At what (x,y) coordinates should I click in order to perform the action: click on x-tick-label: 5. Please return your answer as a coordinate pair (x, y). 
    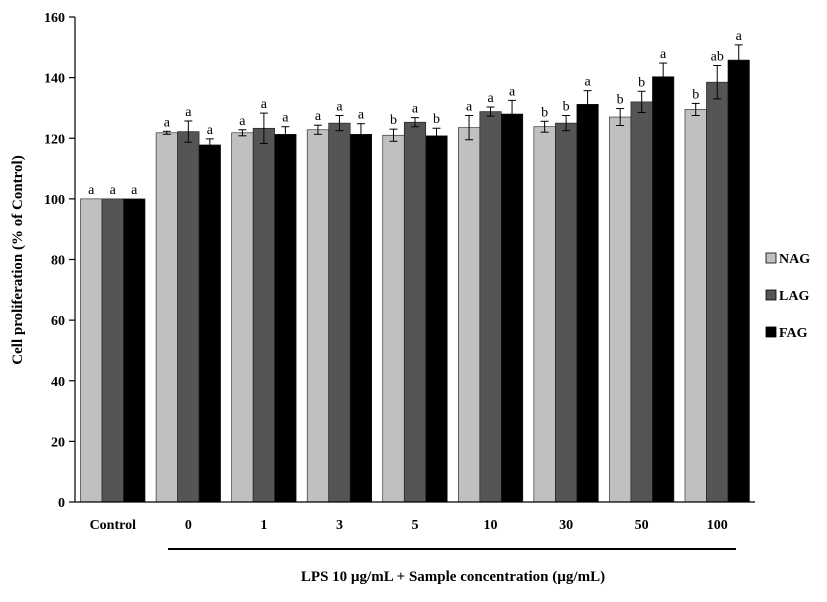
    Looking at the image, I should click on (415, 525).